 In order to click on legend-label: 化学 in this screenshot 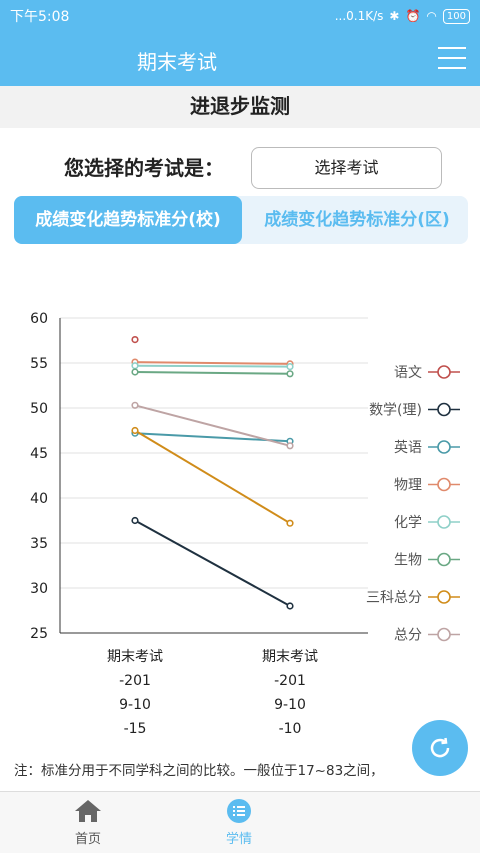, I will do `click(408, 523)`.